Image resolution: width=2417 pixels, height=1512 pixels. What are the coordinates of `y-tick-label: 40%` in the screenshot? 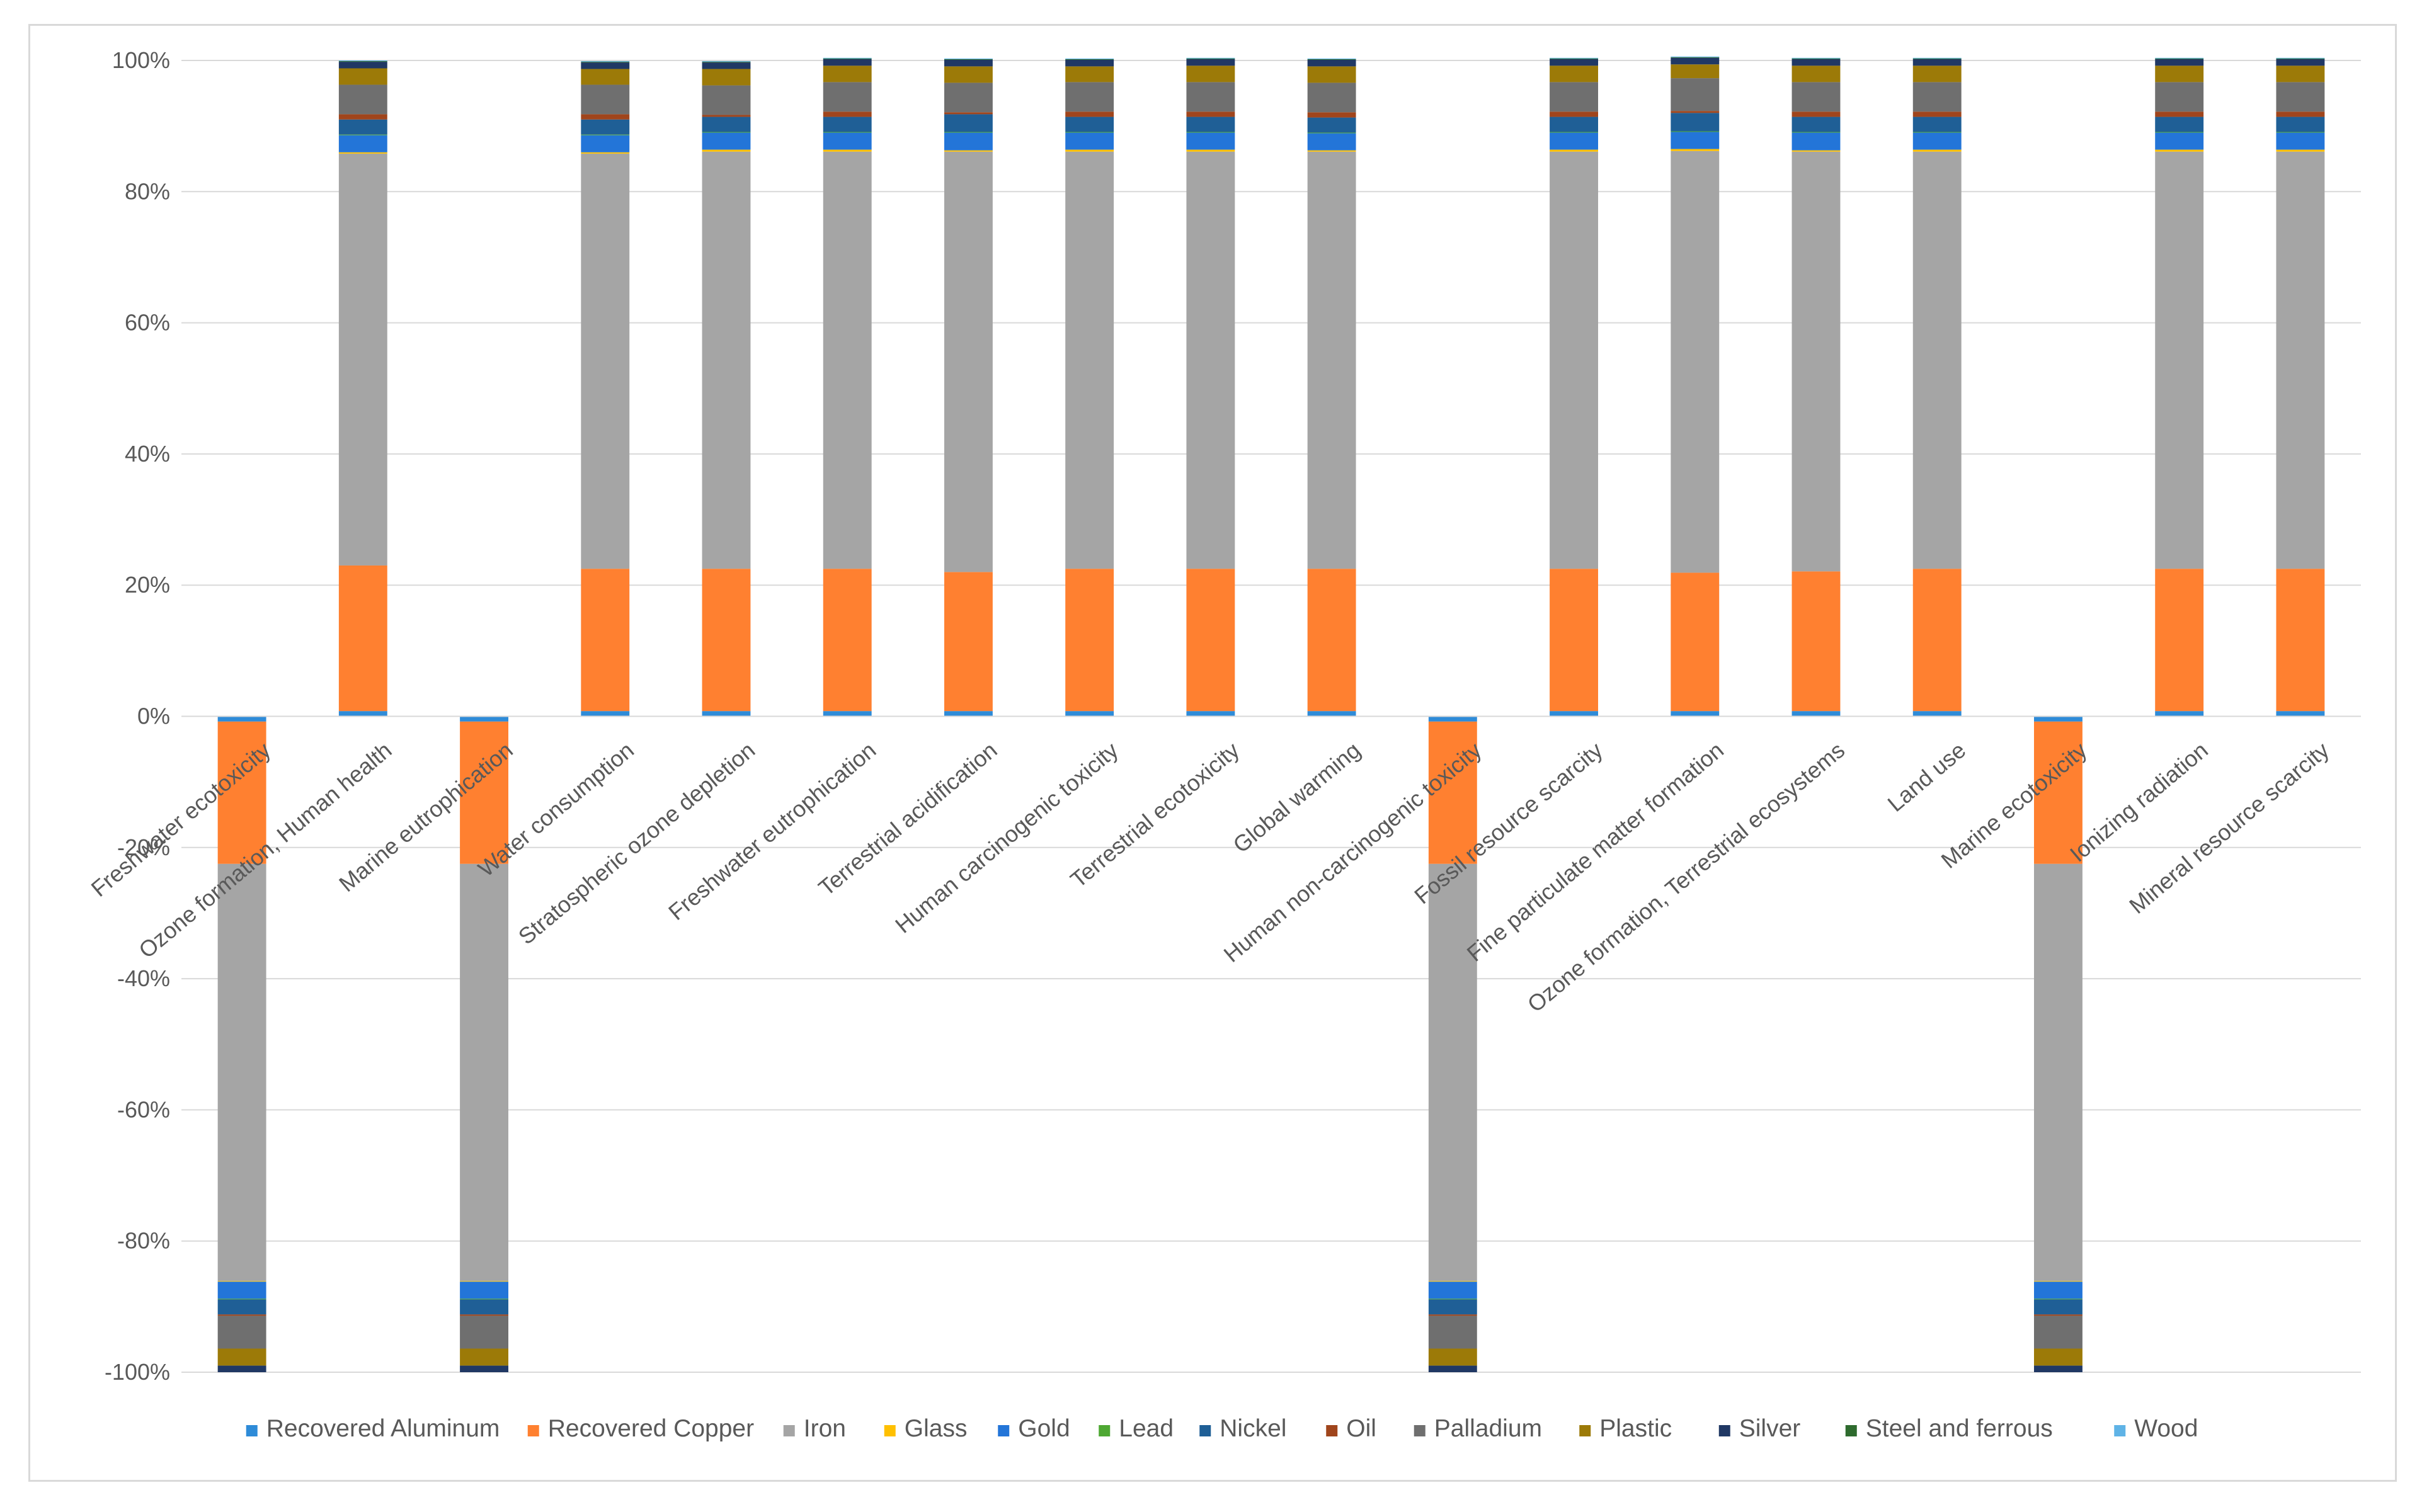 It's located at (147, 454).